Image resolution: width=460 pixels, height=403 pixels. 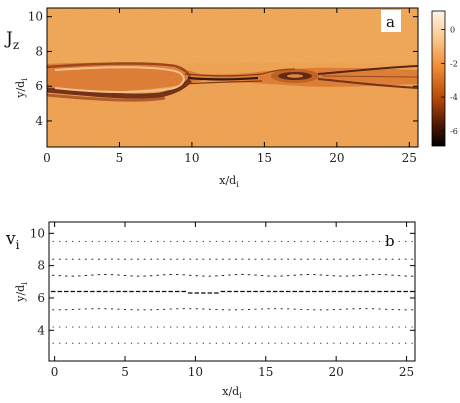 What do you see at coordinates (47, 158) in the screenshot?
I see `panel-a-xtick-label: 0` at bounding box center [47, 158].